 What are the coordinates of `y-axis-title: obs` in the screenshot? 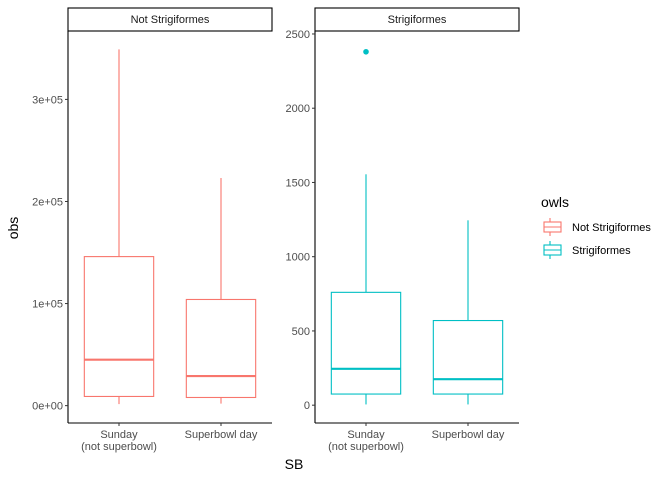 It's located at (13, 228).